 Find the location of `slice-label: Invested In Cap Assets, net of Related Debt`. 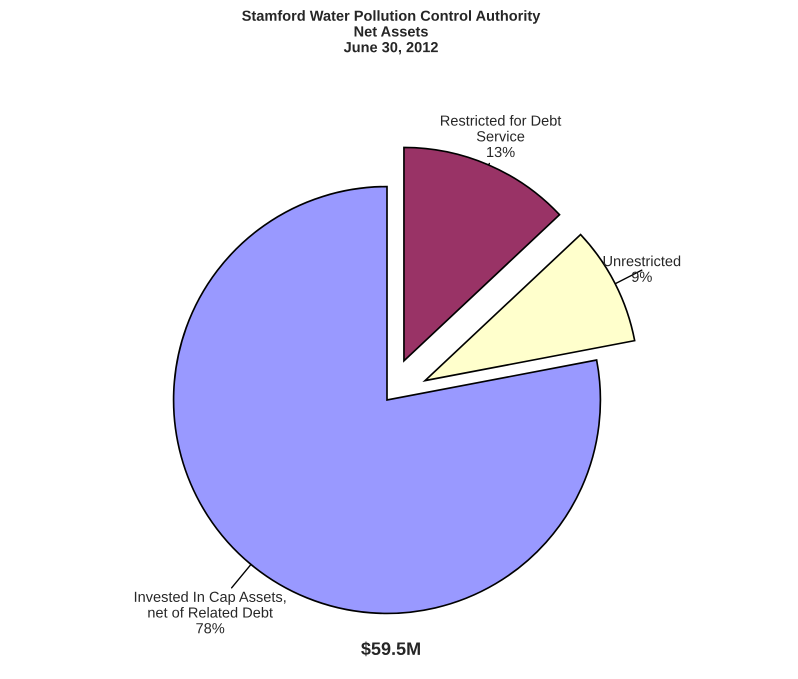

slice-label: Invested In Cap Assets, net of Related Debt is located at coordinates (210, 604).